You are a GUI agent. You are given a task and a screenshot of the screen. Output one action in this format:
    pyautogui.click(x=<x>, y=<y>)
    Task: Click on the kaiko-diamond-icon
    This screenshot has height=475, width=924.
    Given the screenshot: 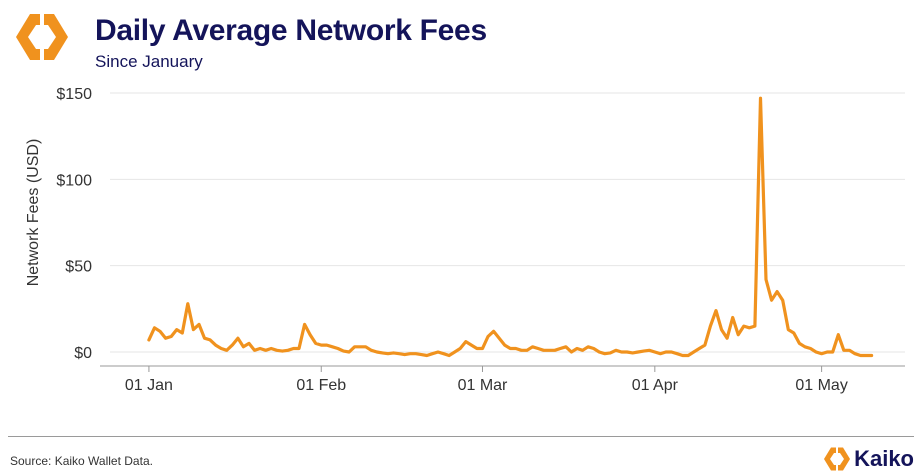 What is the action you would take?
    pyautogui.click(x=42, y=37)
    